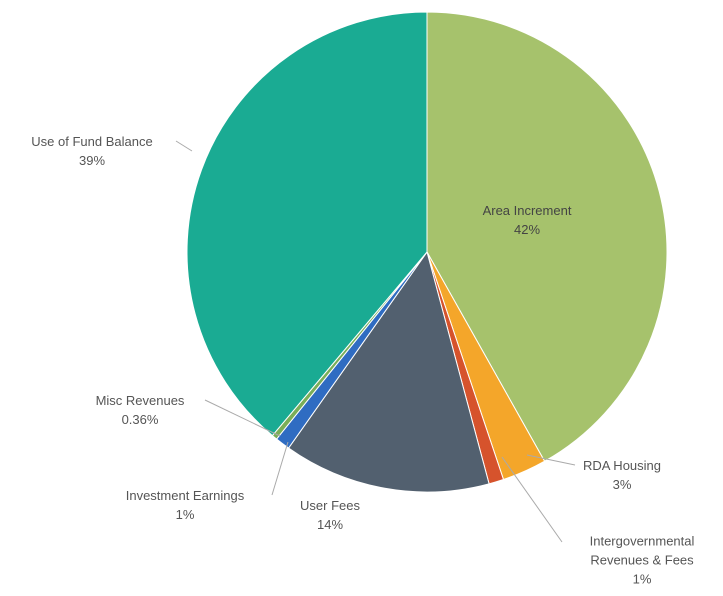 This screenshot has height=596, width=723. Describe the element at coordinates (330, 515) in the screenshot. I see `slice-label: User Fees 14%` at that location.